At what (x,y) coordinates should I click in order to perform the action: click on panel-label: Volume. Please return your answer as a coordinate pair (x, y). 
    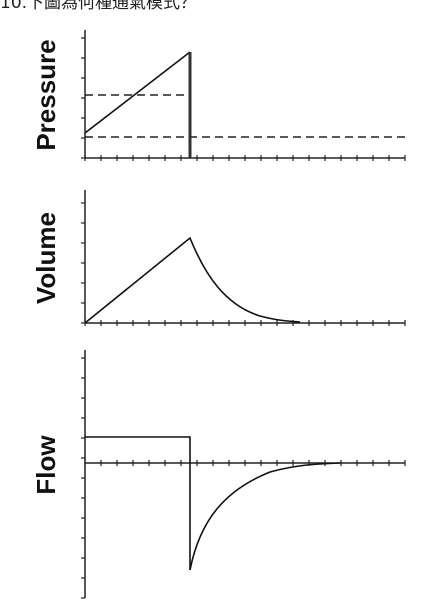
    Looking at the image, I should click on (46, 258).